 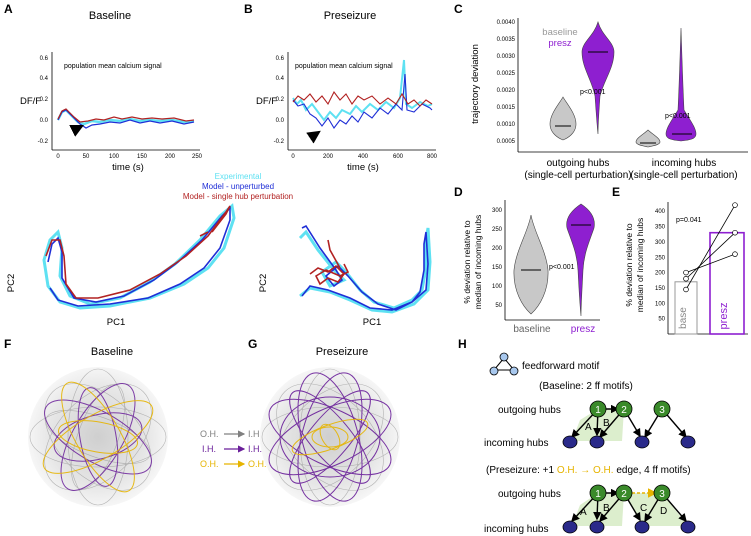 What do you see at coordinates (506, 91) in the screenshot?
I see `c-ytick-4: 0.0020` at bounding box center [506, 91].